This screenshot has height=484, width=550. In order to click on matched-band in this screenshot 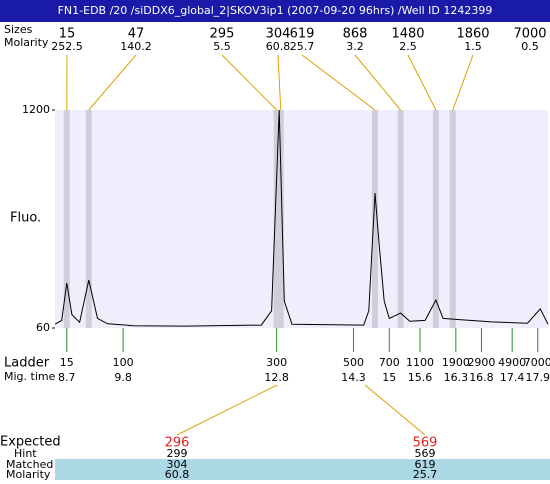, I will do `click(302, 469)`.